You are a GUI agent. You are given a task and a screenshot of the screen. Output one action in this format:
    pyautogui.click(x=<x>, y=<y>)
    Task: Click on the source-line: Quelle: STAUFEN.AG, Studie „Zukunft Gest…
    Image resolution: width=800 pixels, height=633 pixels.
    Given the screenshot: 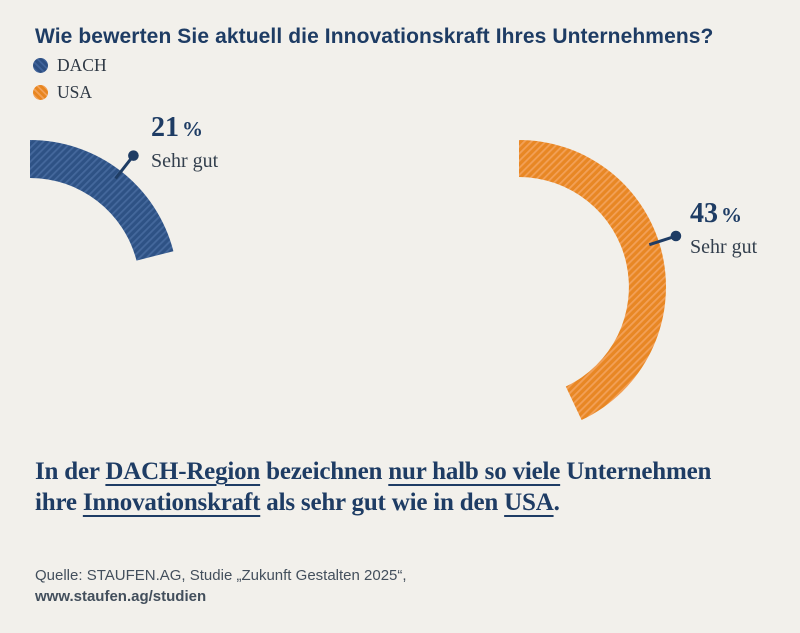 What is the action you would take?
    pyautogui.click(x=221, y=575)
    